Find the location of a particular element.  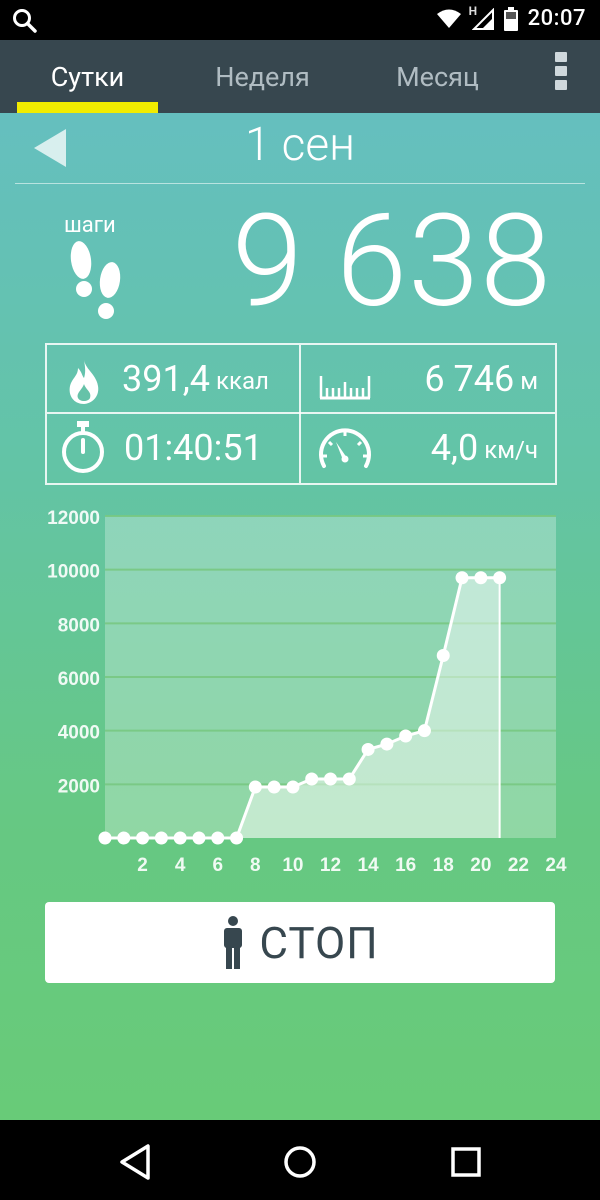

chart-series-area is located at coordinates (302, 707).